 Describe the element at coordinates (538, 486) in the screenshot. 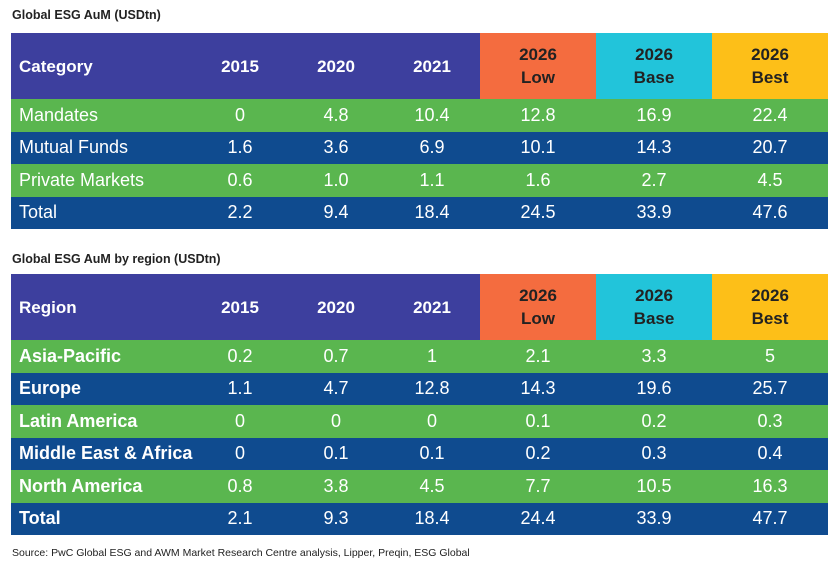

I see `value-cell: 7.7` at that location.